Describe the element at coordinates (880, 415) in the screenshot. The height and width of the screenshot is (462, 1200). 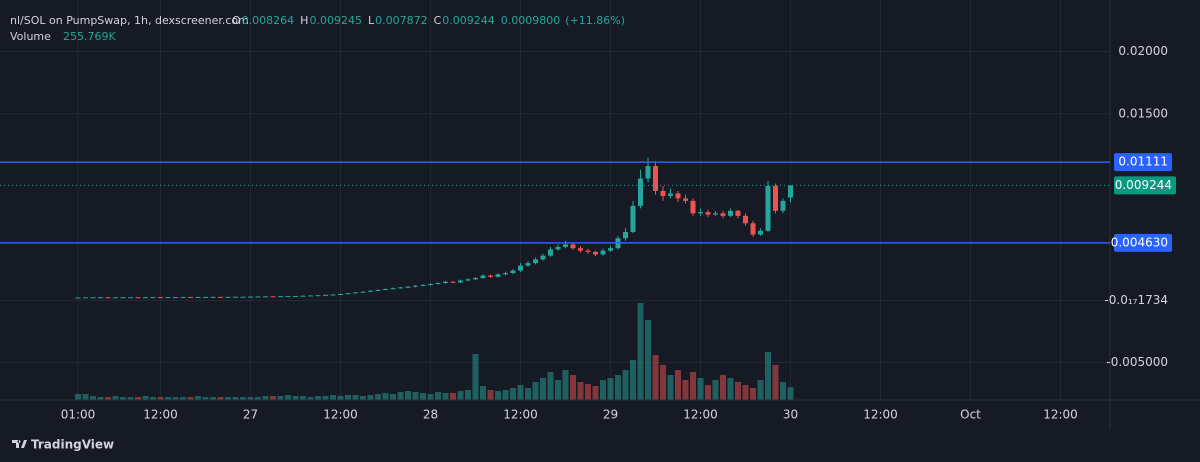
I see `x-tick-label: 12:00` at that location.